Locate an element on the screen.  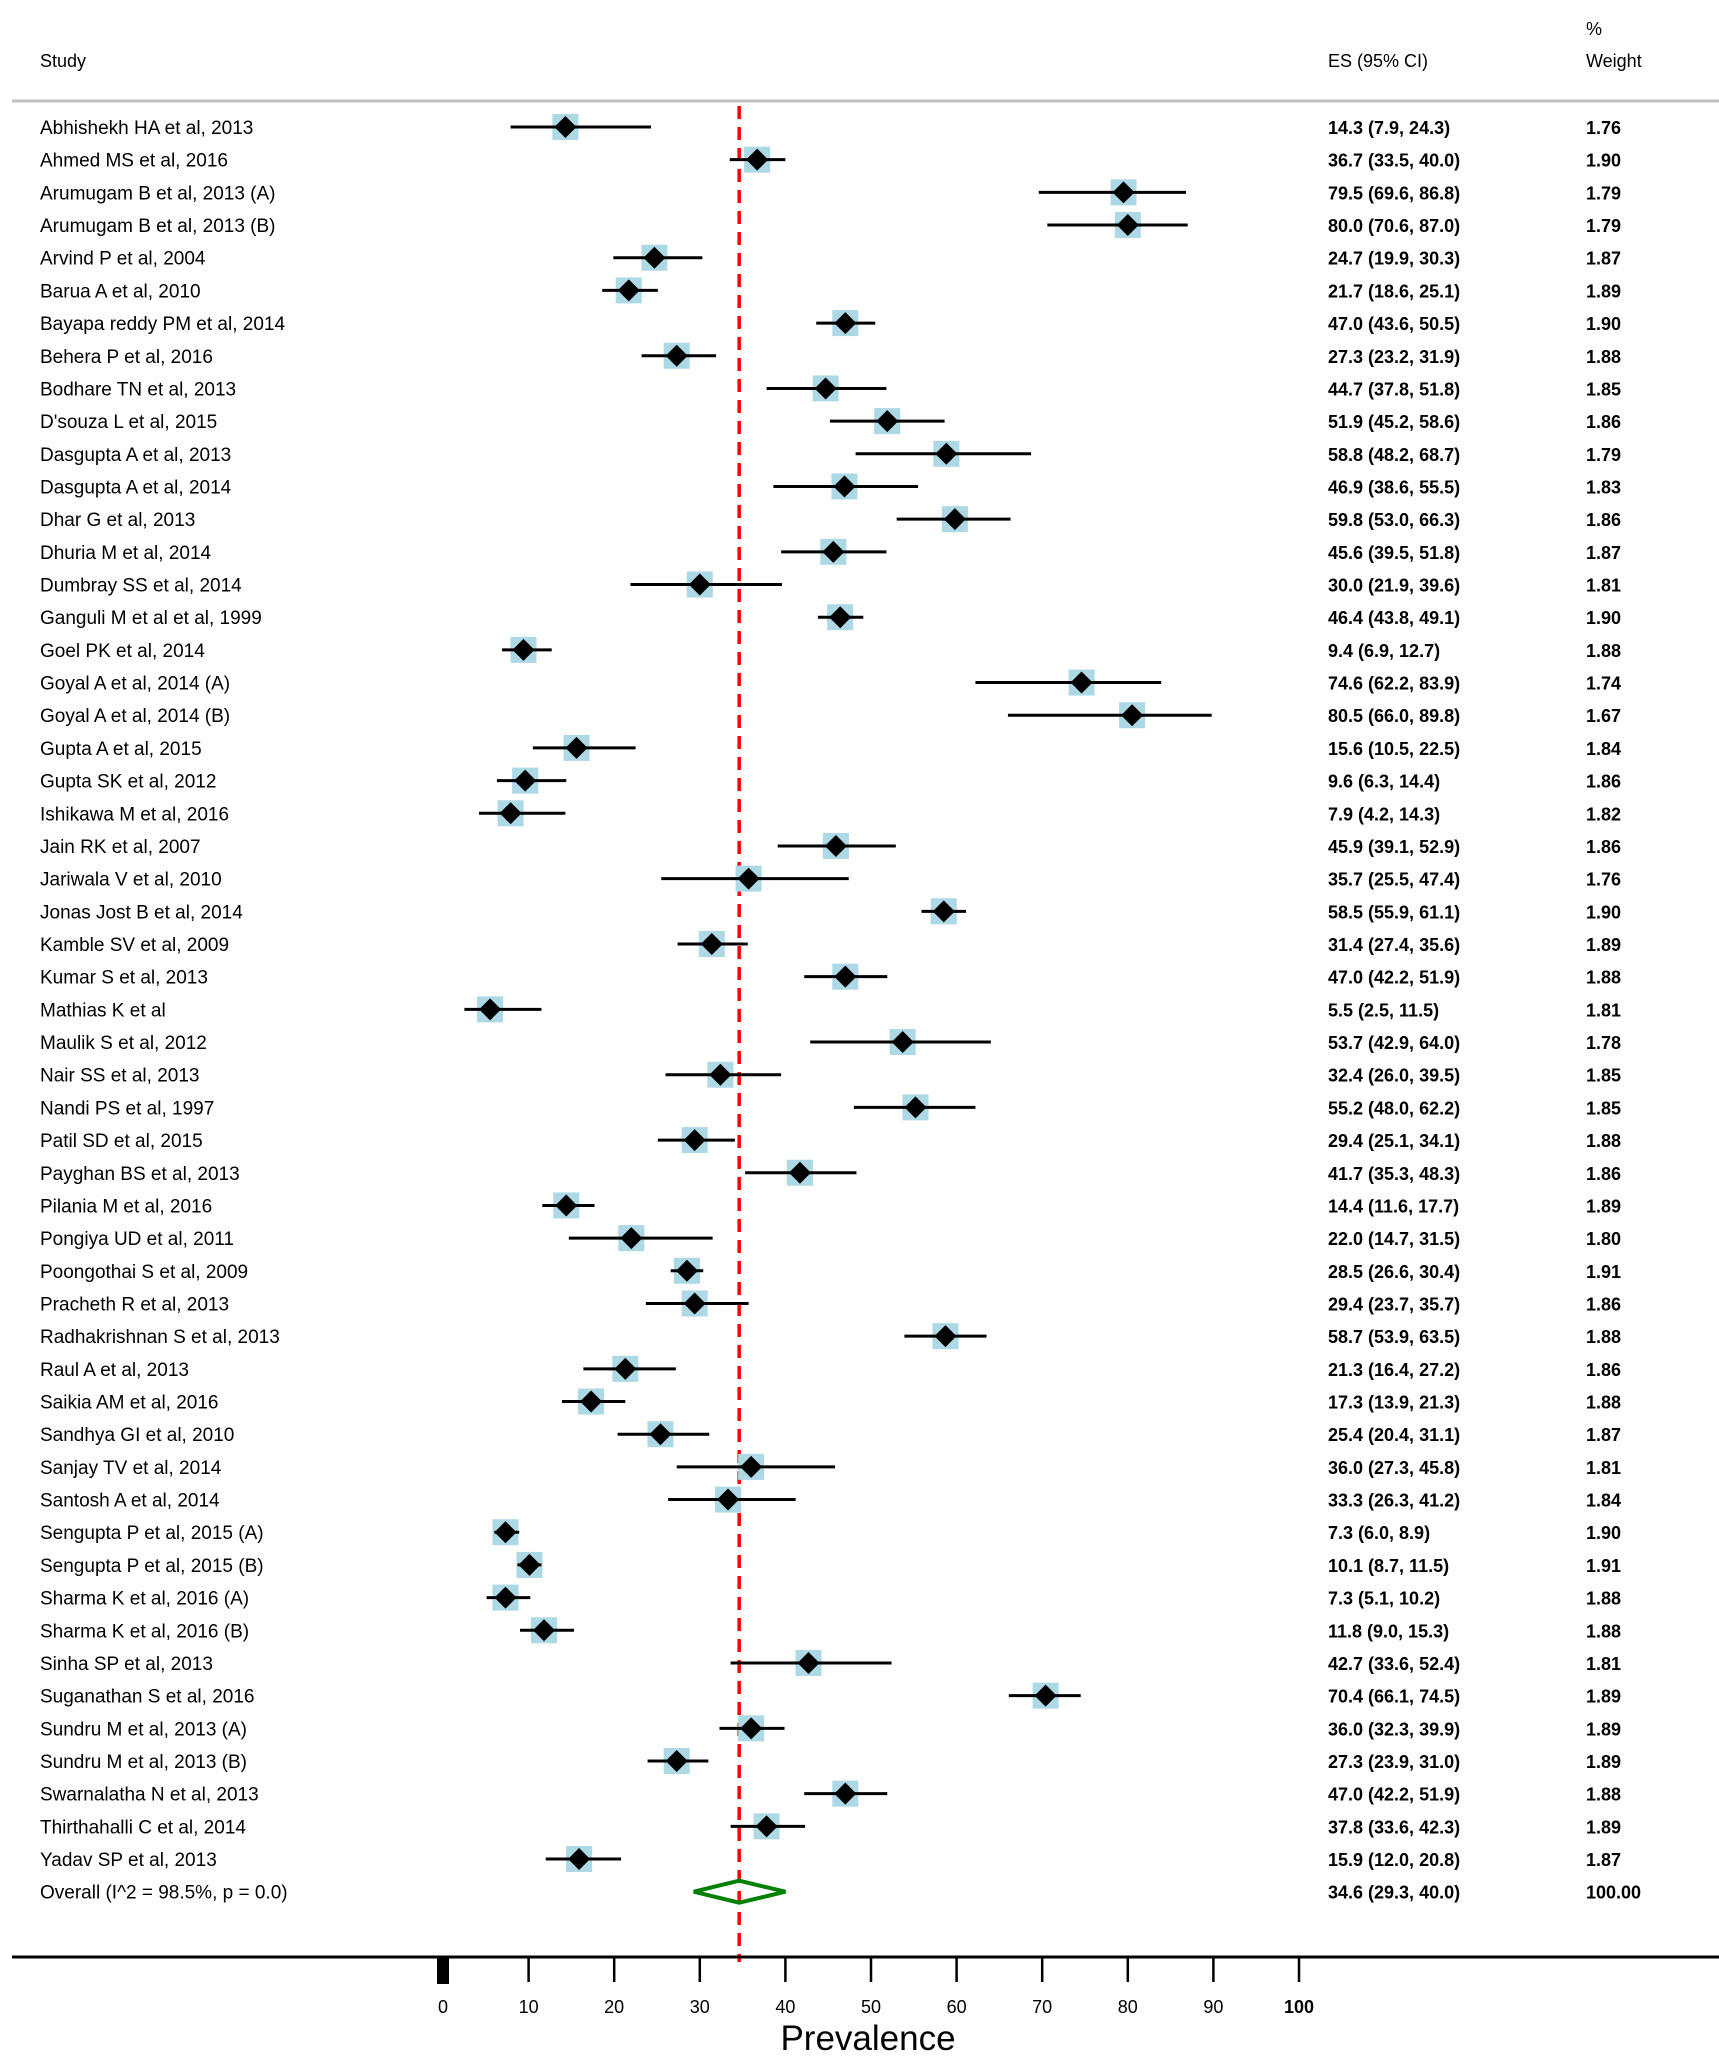
weight-value: 1.79 is located at coordinates (1603, 455).